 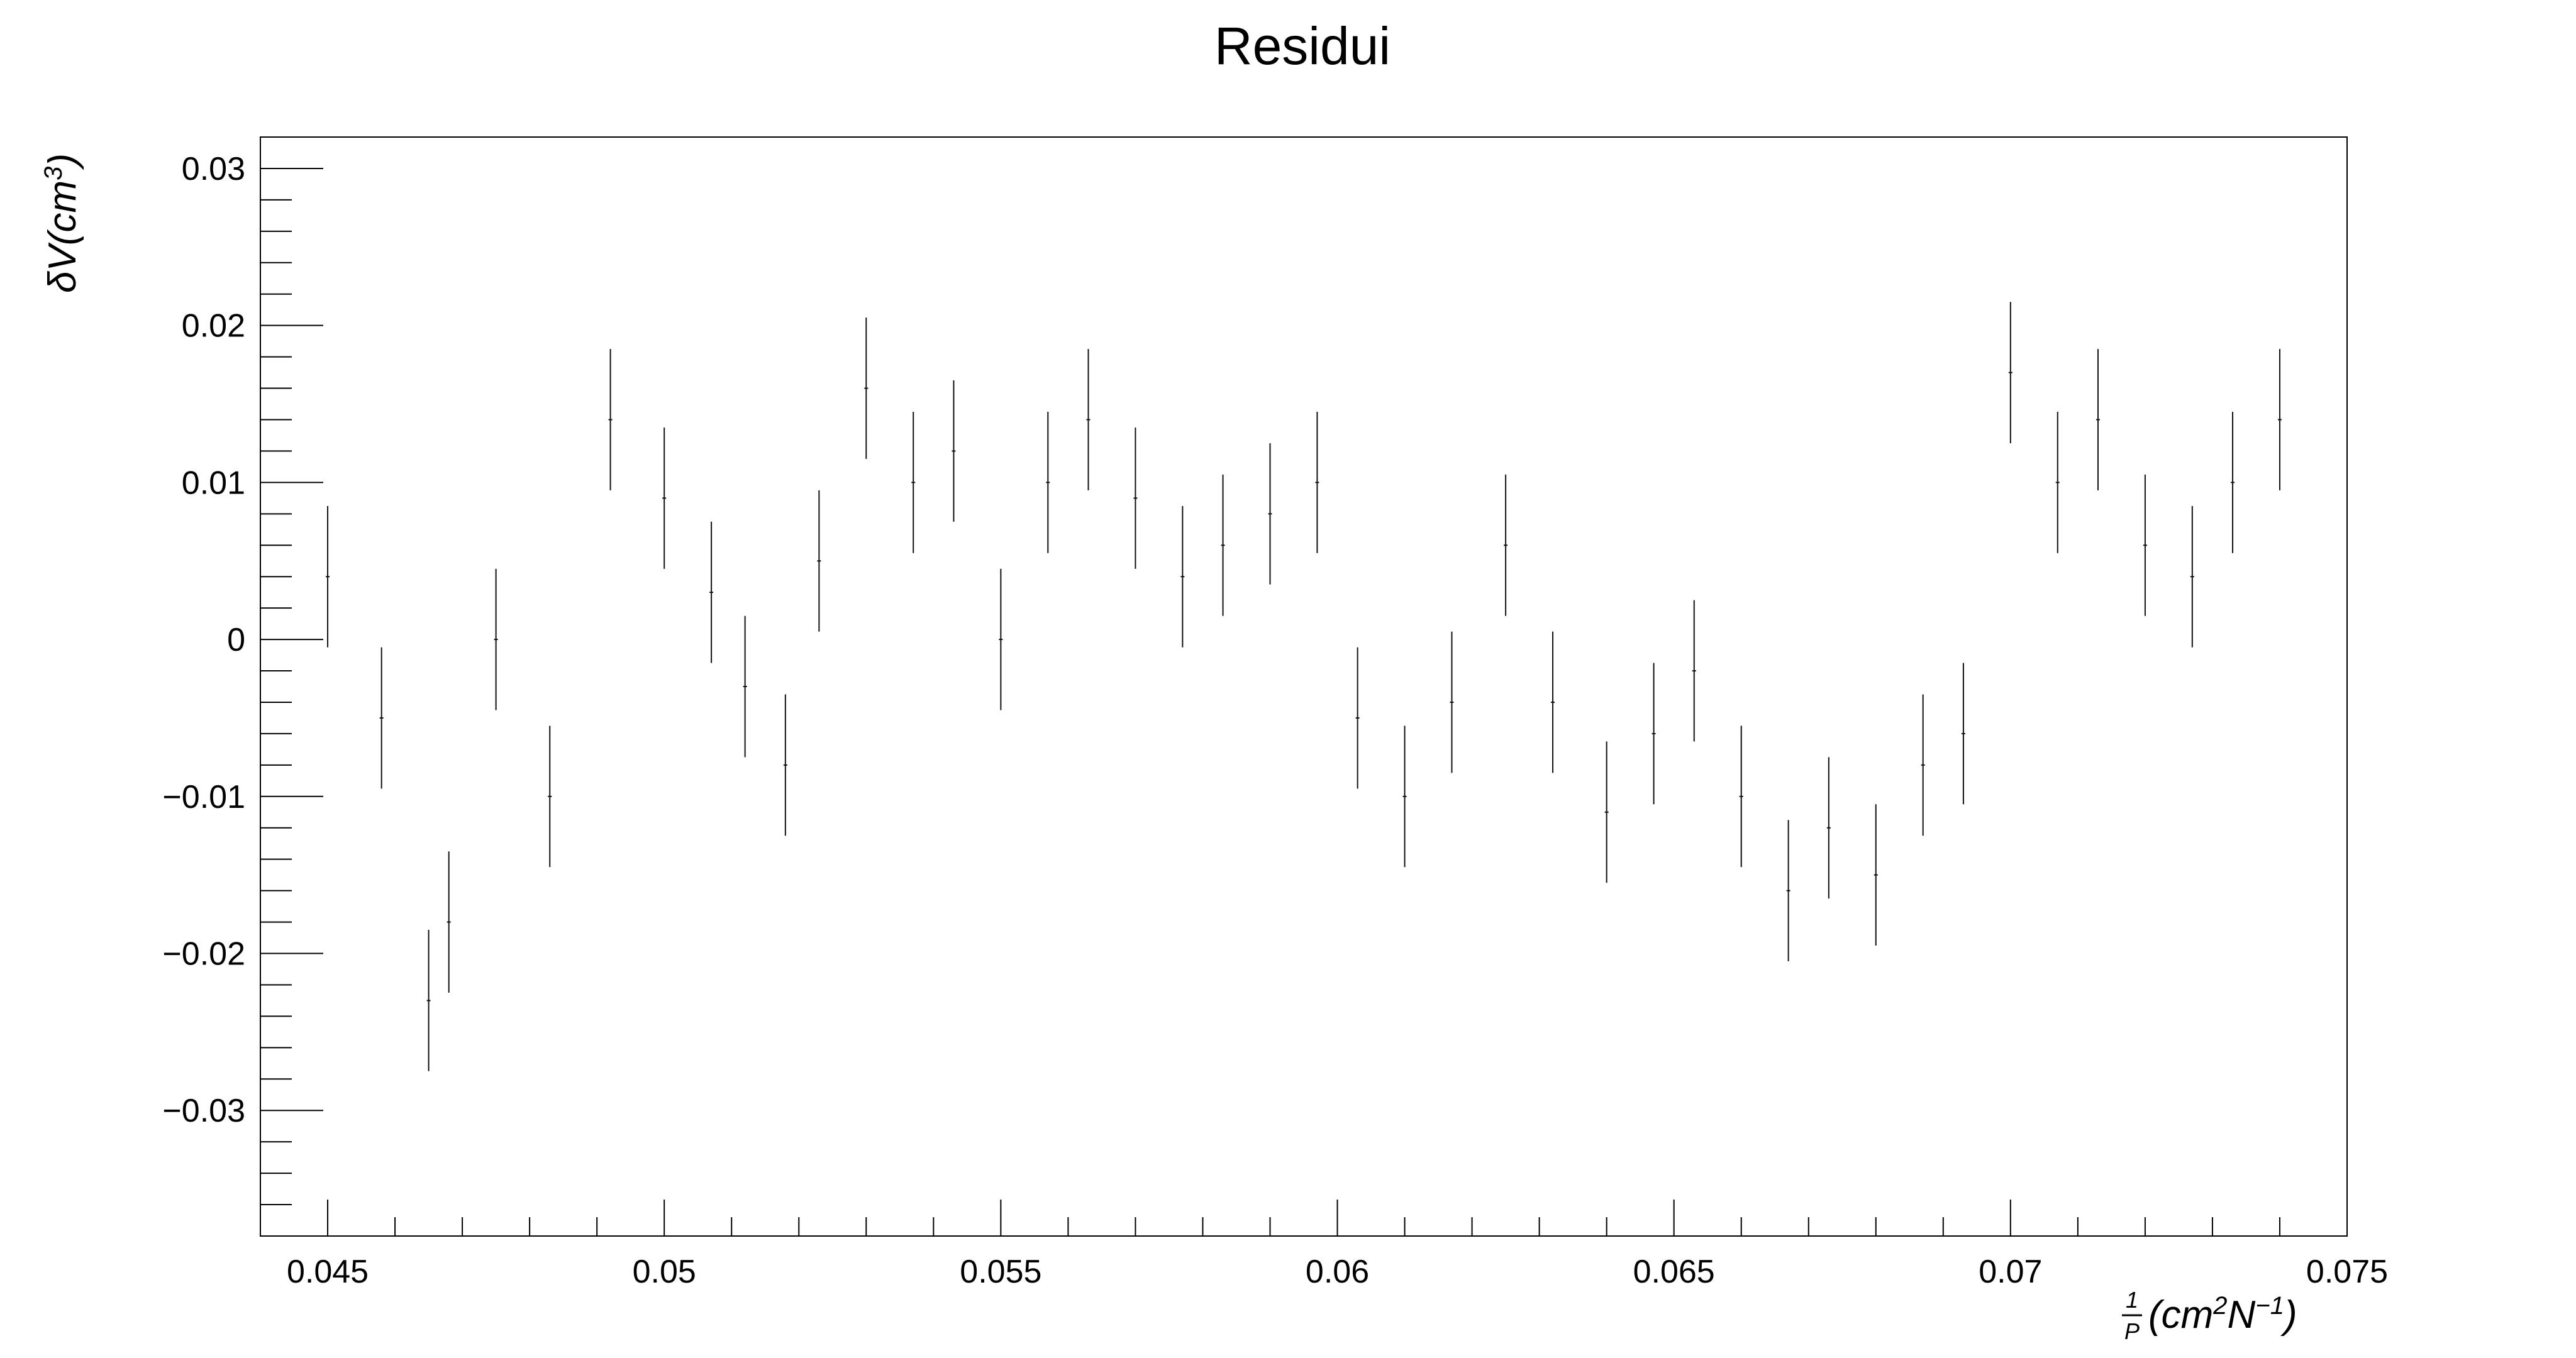 I want to click on x-label-sup2: −1, so click(x=2269, y=1306).